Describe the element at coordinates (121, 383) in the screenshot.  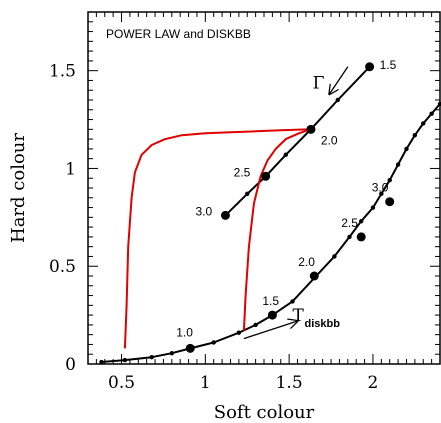
I see `x-tick-label: 0.5` at that location.